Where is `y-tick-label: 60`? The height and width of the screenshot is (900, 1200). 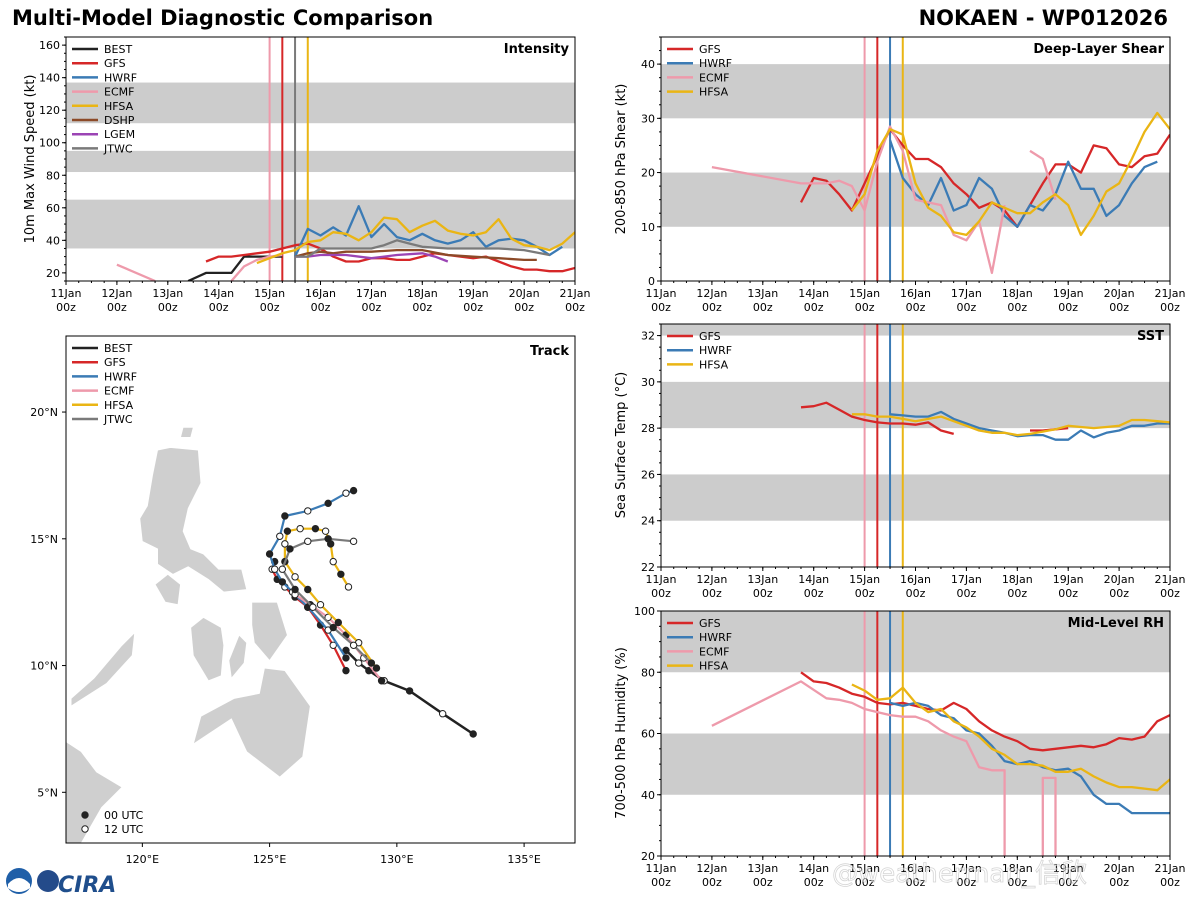 y-tick-label: 60 is located at coordinates (648, 734).